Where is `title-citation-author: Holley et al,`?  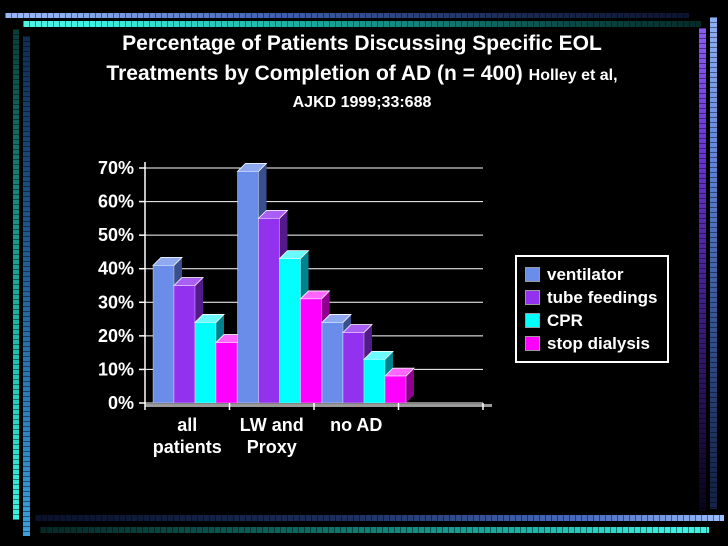 title-citation-author: Holley et al, is located at coordinates (573, 75).